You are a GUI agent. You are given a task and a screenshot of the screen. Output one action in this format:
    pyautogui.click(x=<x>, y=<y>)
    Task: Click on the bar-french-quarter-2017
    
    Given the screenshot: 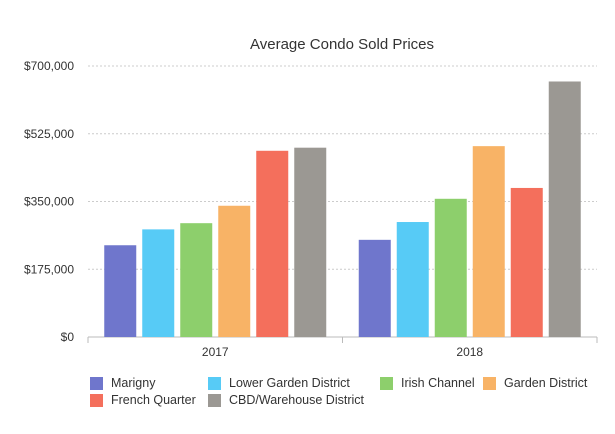 What is the action you would take?
    pyautogui.click(x=272, y=243)
    